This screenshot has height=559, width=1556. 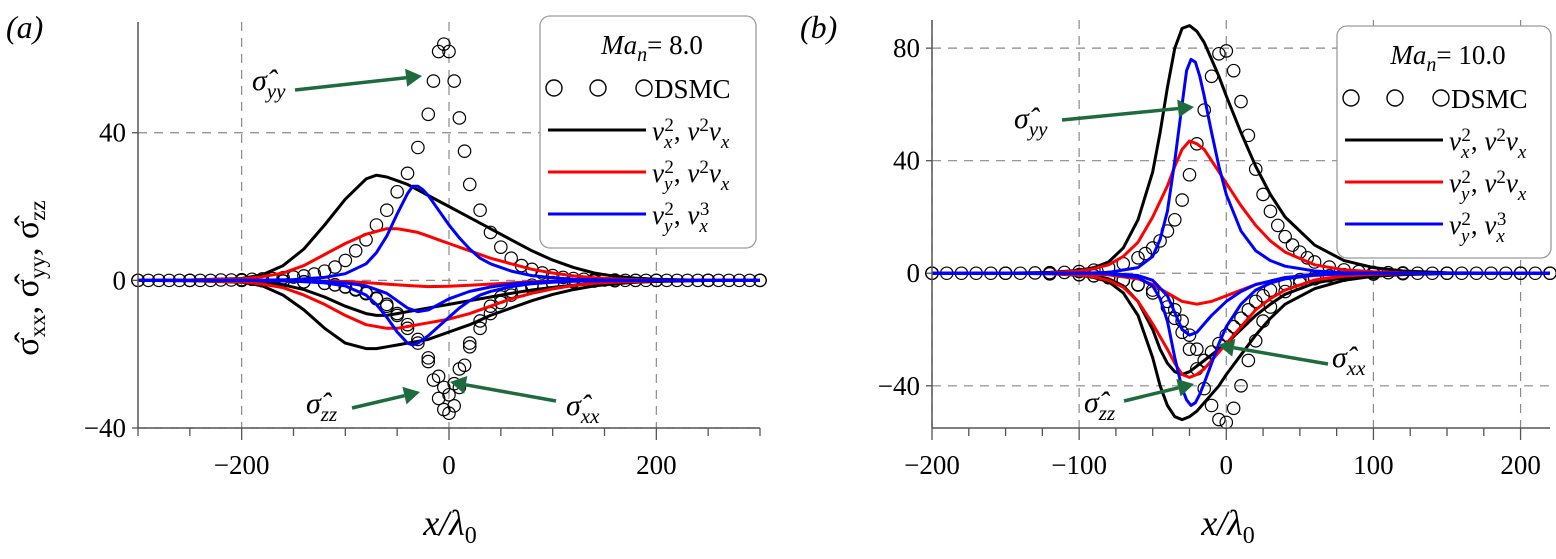 I want to click on annotation-sigma-yy: σ̂yy, so click(x=1104, y=120).